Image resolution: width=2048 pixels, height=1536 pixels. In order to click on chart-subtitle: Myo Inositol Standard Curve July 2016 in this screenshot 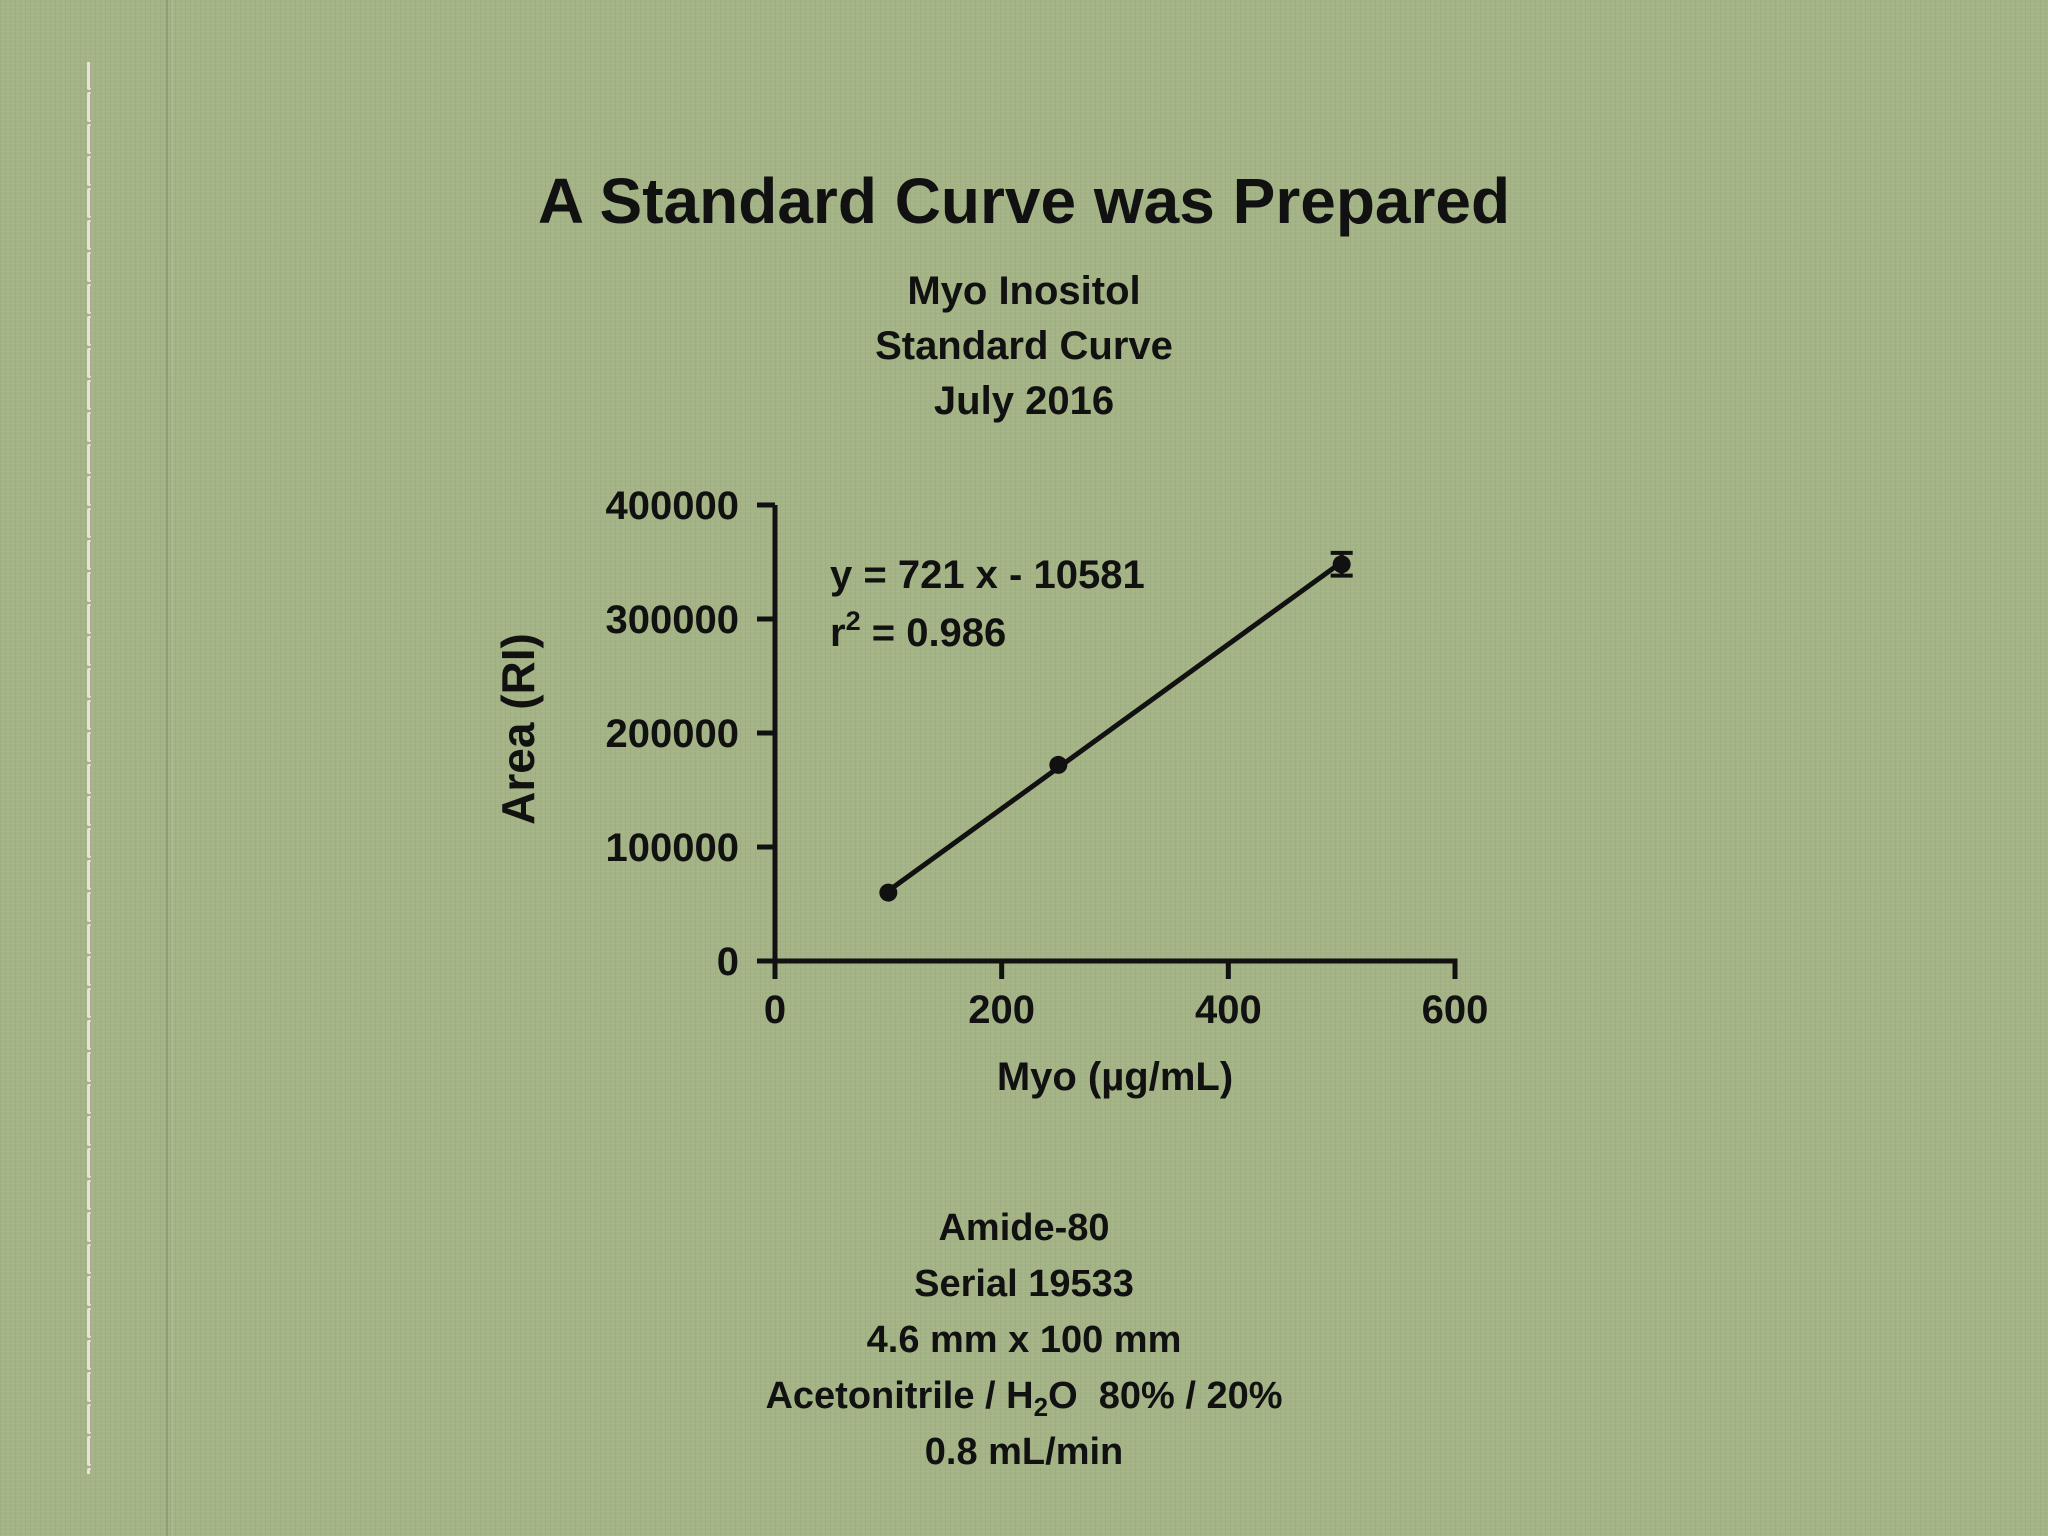, I will do `click(1024, 346)`.